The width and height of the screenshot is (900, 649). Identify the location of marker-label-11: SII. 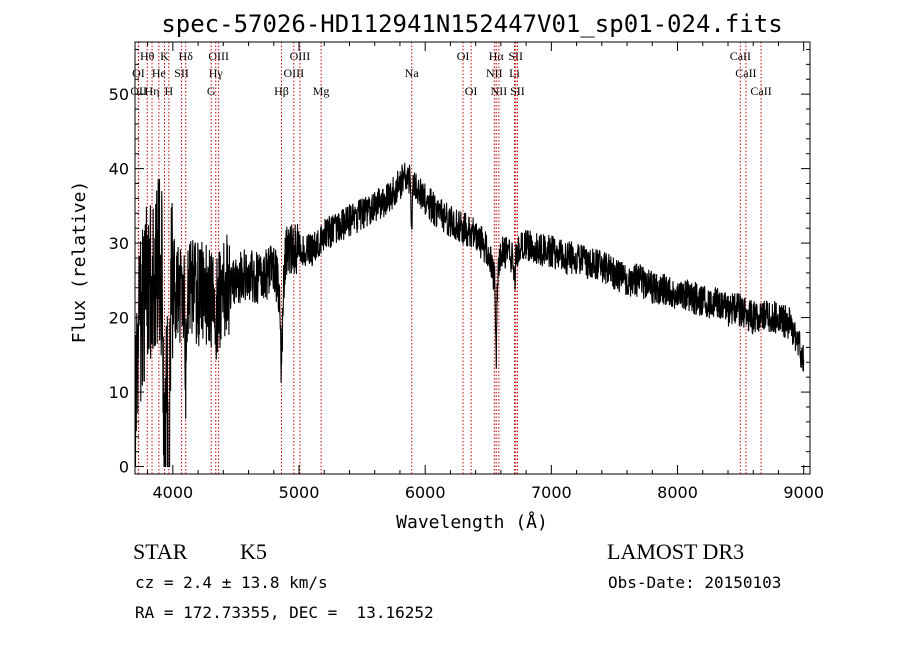
(181, 73).